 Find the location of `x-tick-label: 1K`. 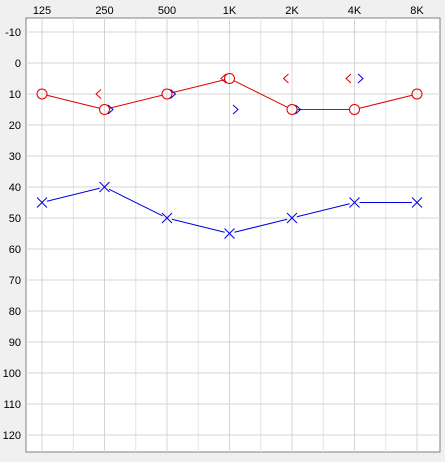

x-tick-label: 1K is located at coordinates (230, 11).